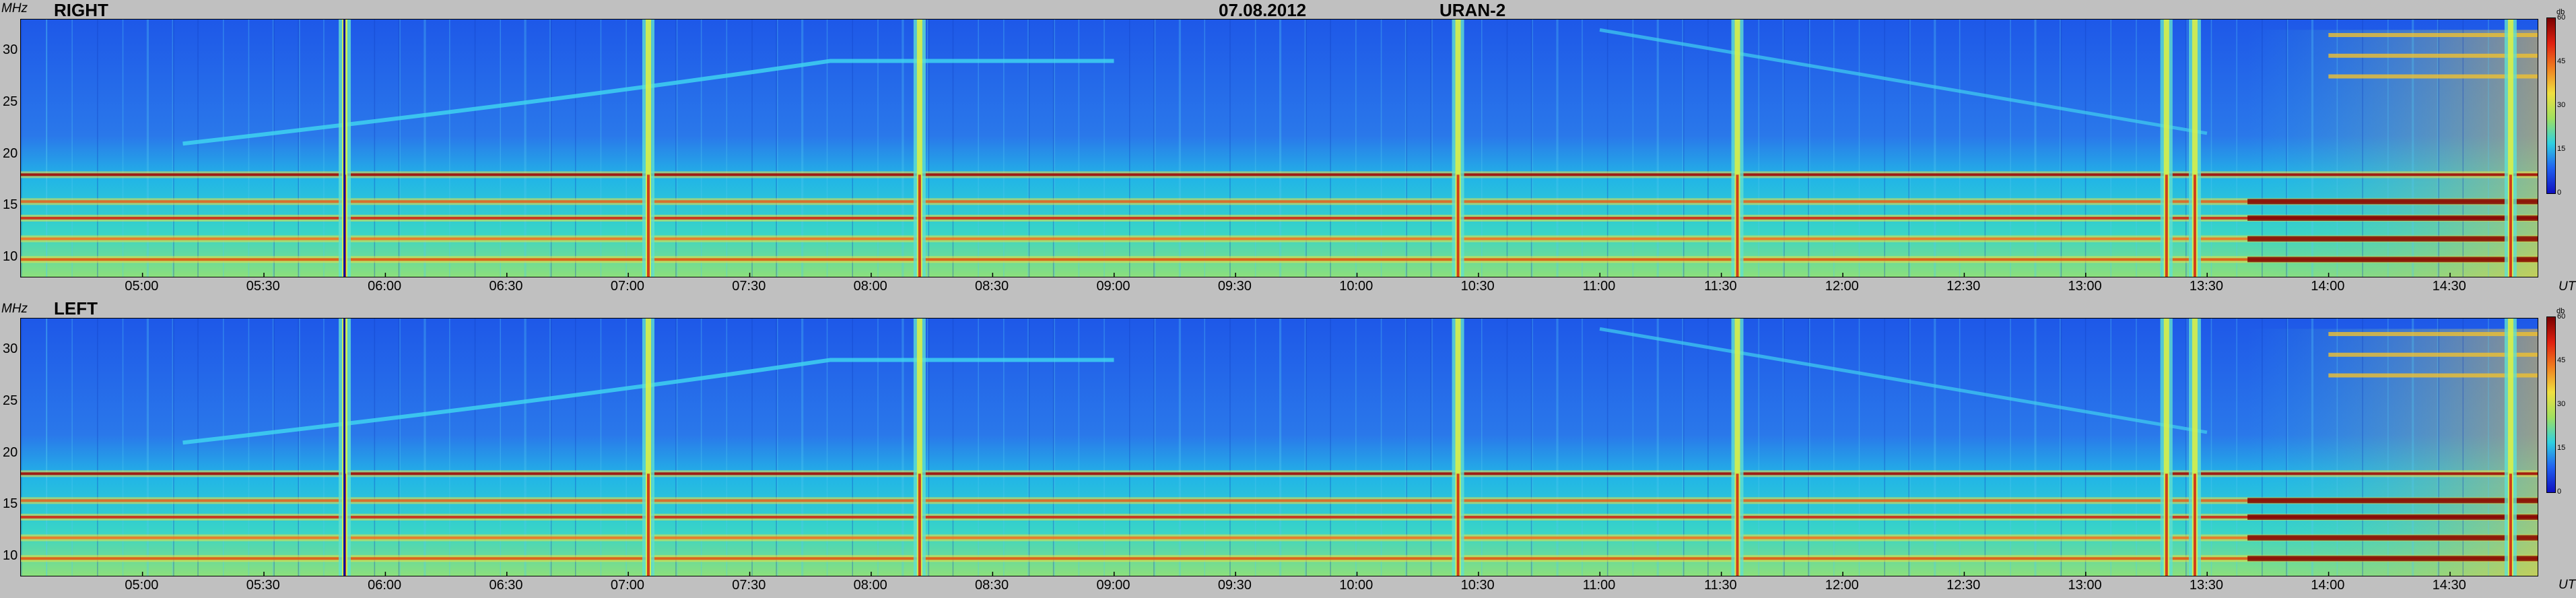  What do you see at coordinates (2433, 375) in the screenshot?
I see `rfi-band-upper` at bounding box center [2433, 375].